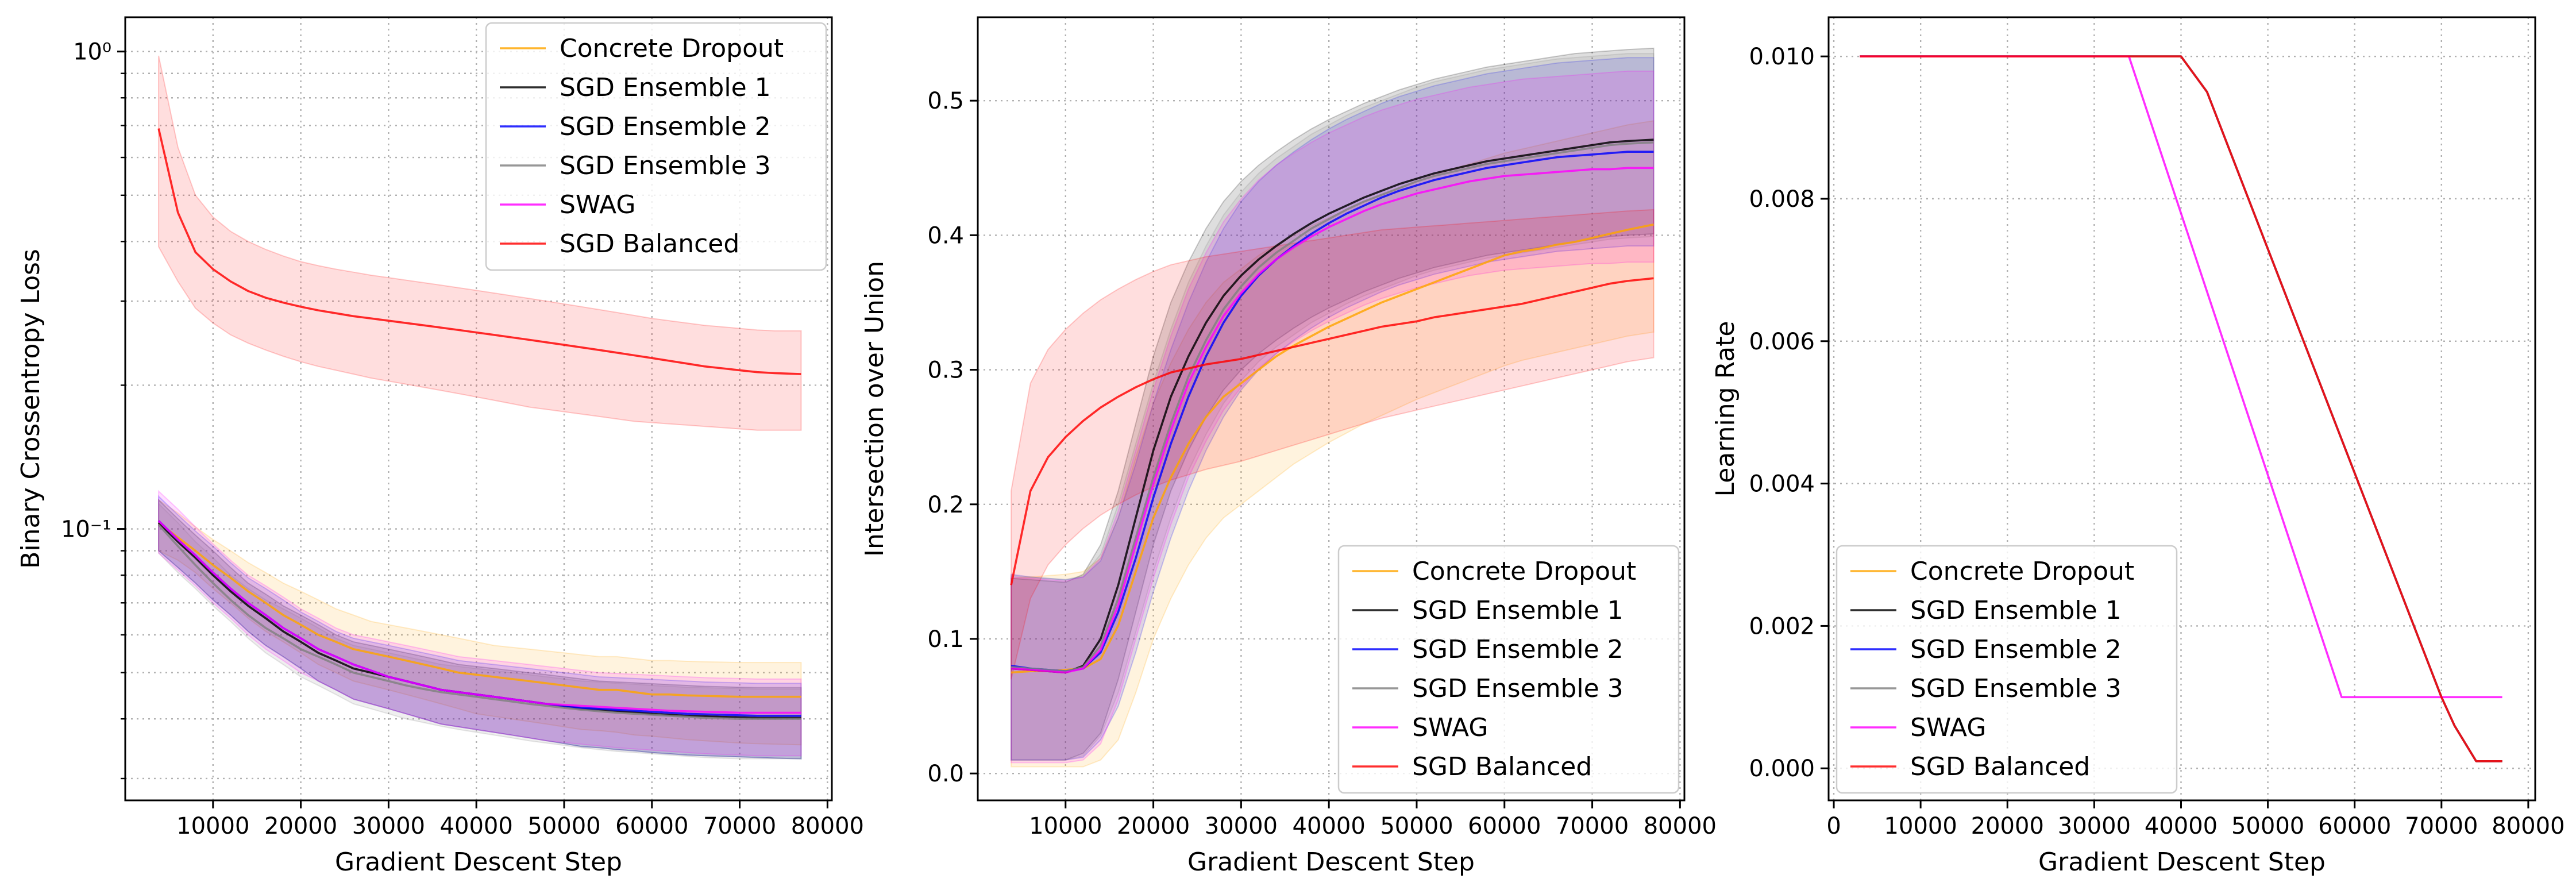  Describe the element at coordinates (1782, 769) in the screenshot. I see `y-tick-label: 0.000` at that location.